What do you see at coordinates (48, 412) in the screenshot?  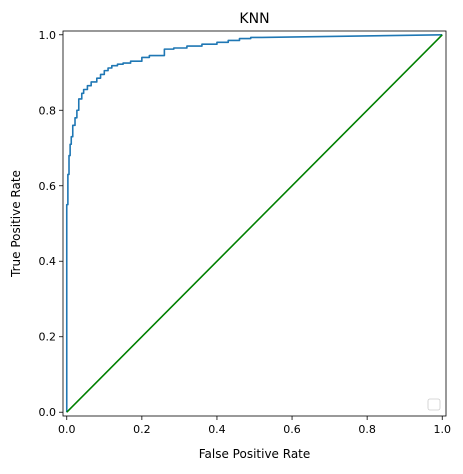 I see `y-tick-label: 0.0` at bounding box center [48, 412].